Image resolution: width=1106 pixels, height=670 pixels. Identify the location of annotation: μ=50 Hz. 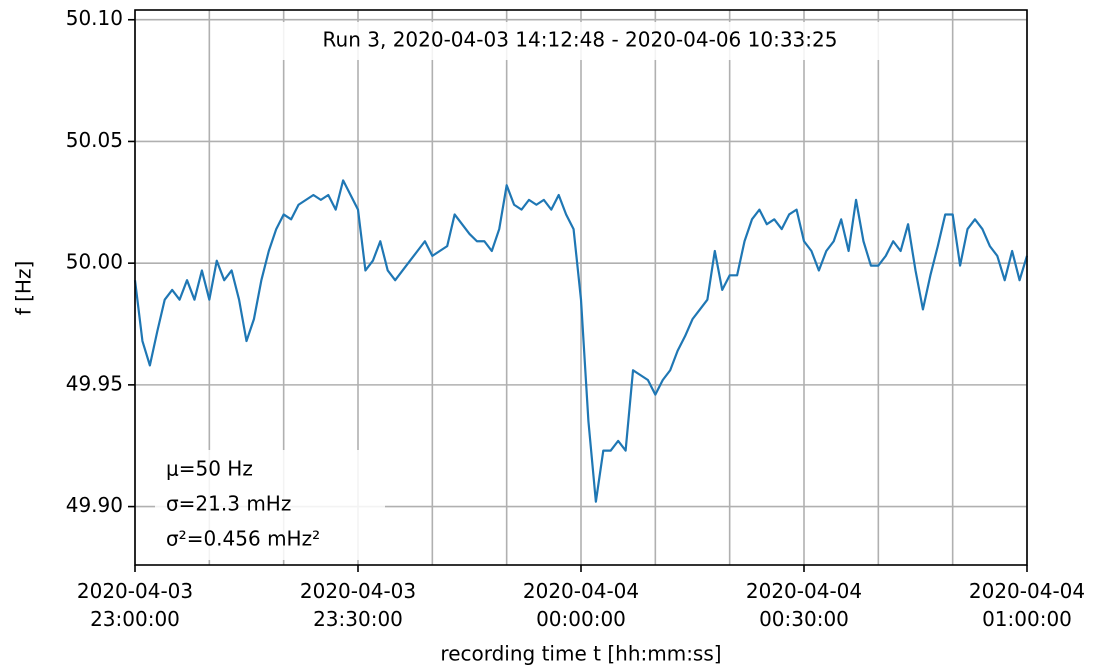
(209, 469).